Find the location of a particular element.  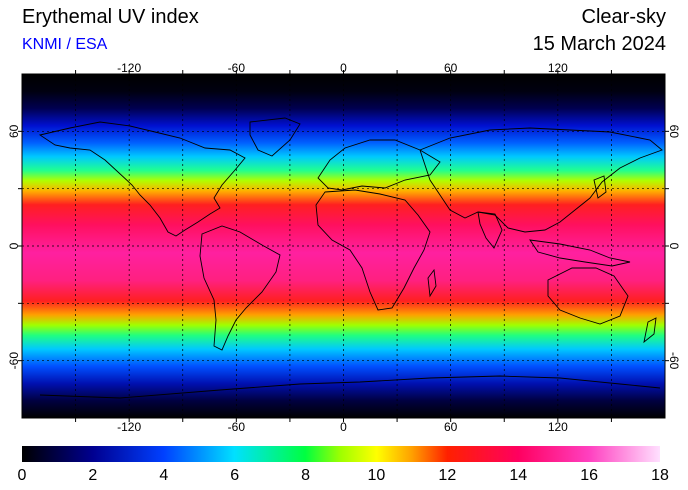

colorbar-label: 10 is located at coordinates (377, 475).